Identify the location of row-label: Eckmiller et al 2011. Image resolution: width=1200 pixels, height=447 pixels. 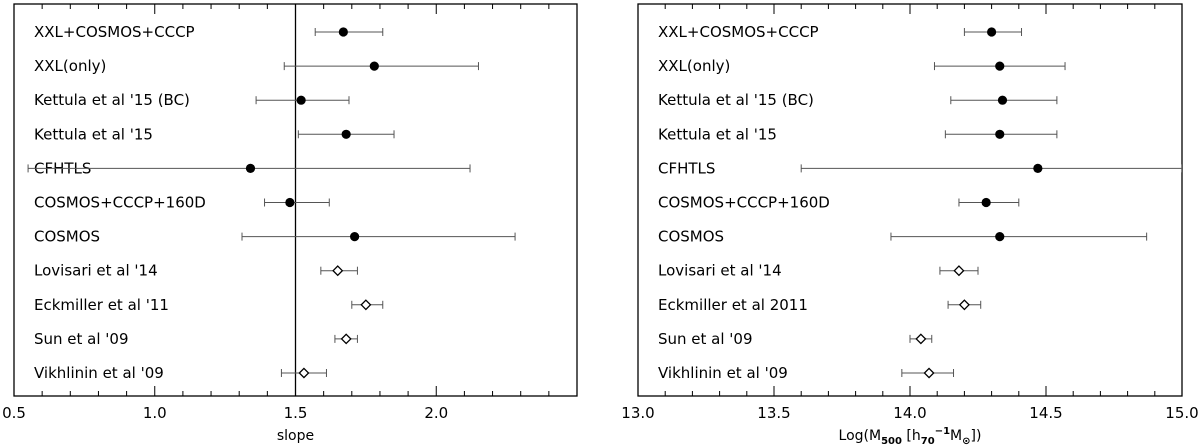
(733, 305).